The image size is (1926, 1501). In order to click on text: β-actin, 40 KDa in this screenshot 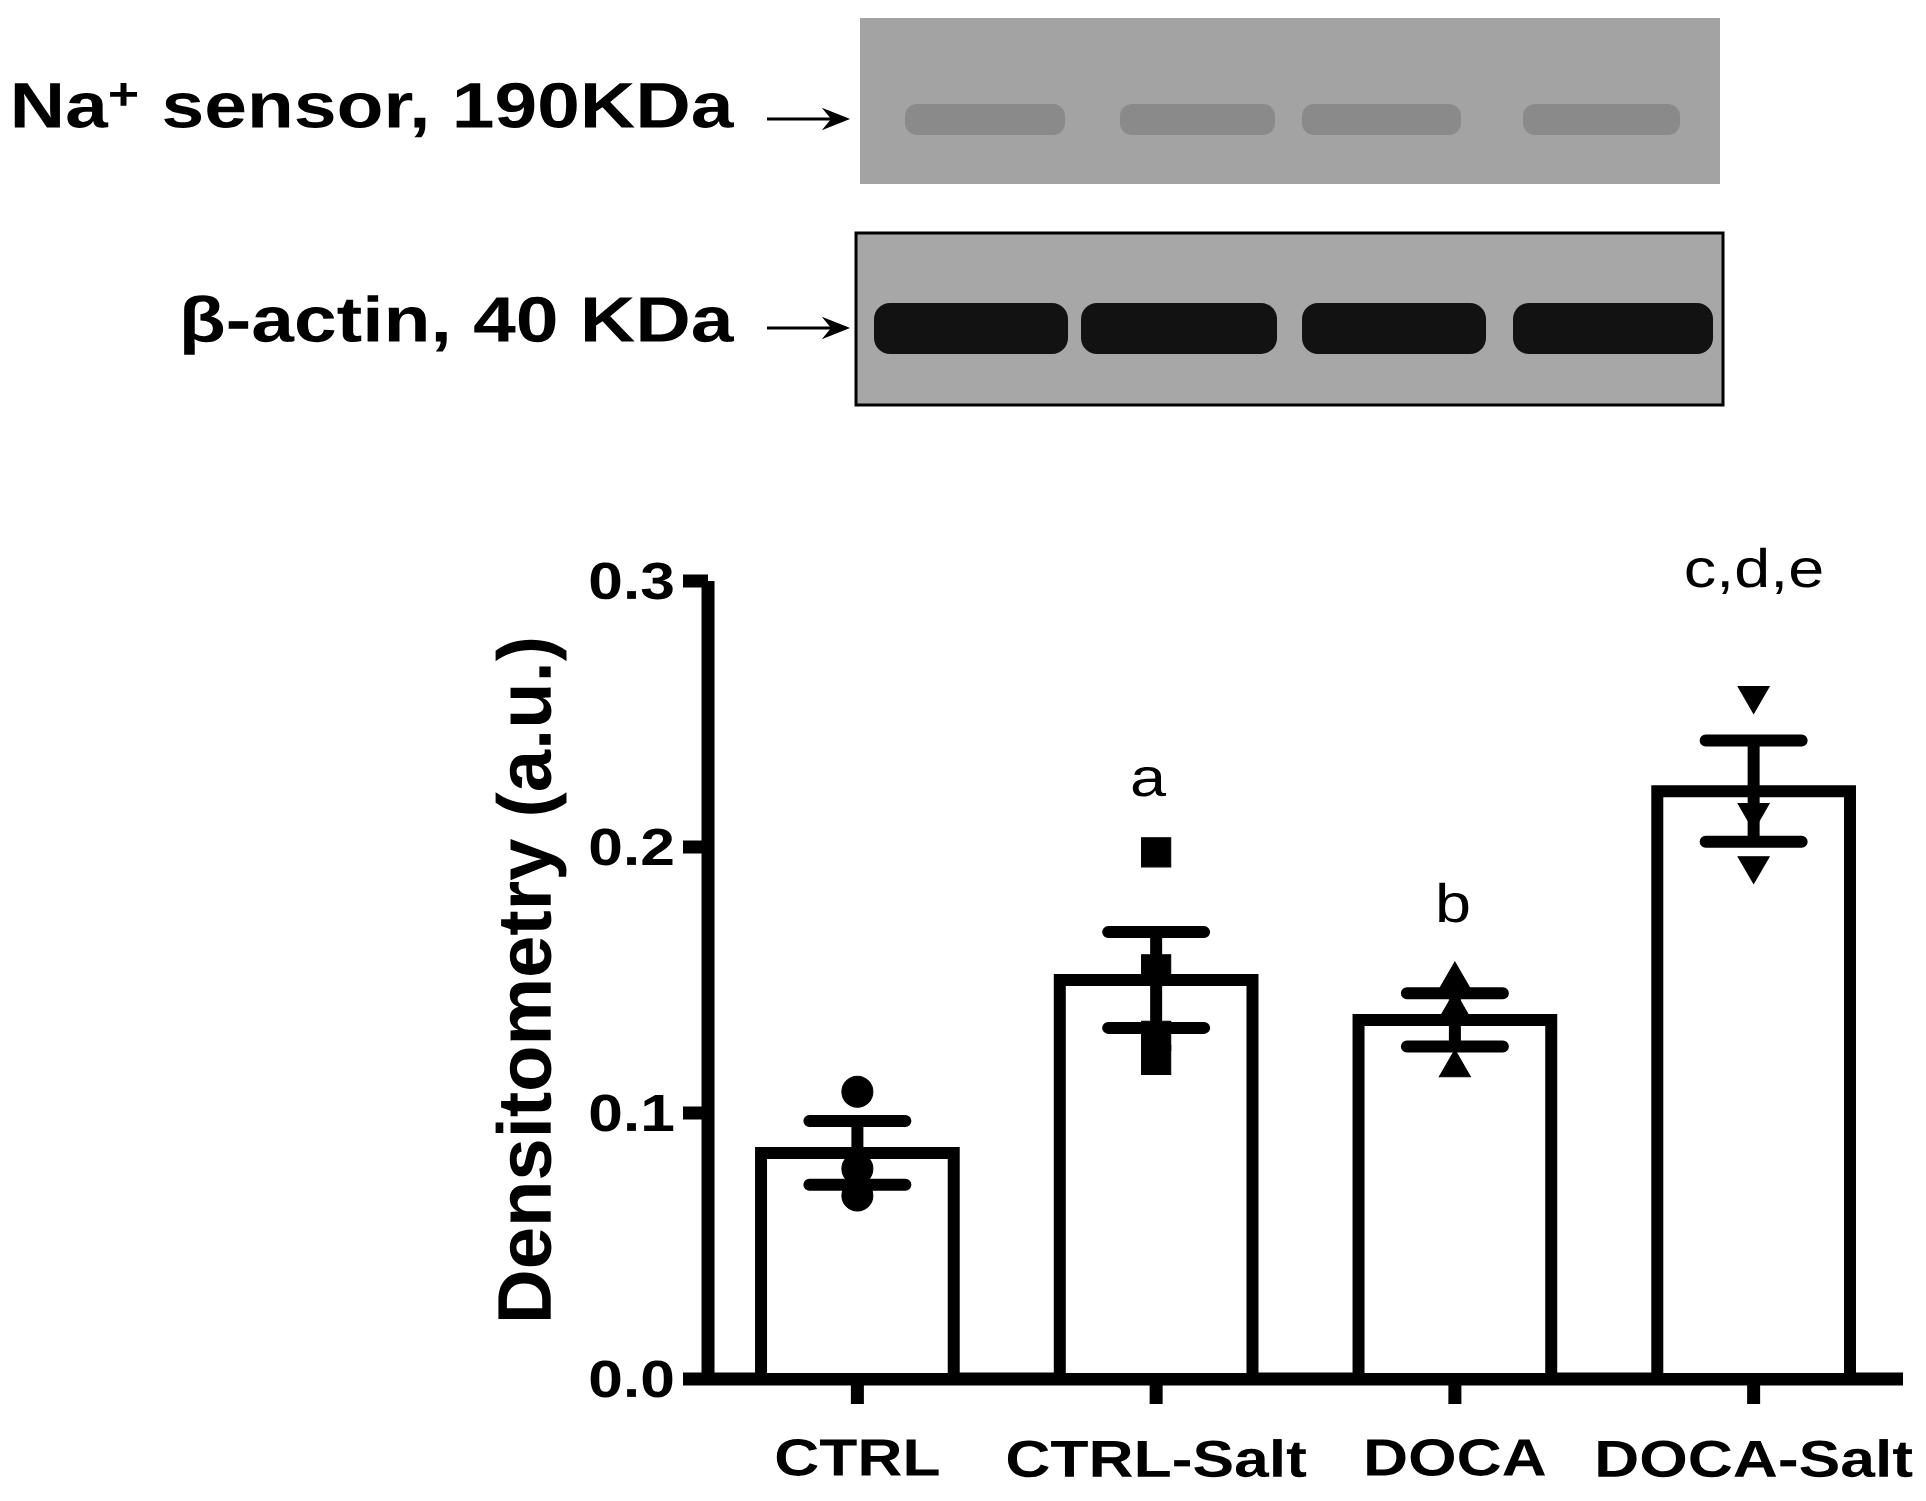, I will do `click(459, 325)`.